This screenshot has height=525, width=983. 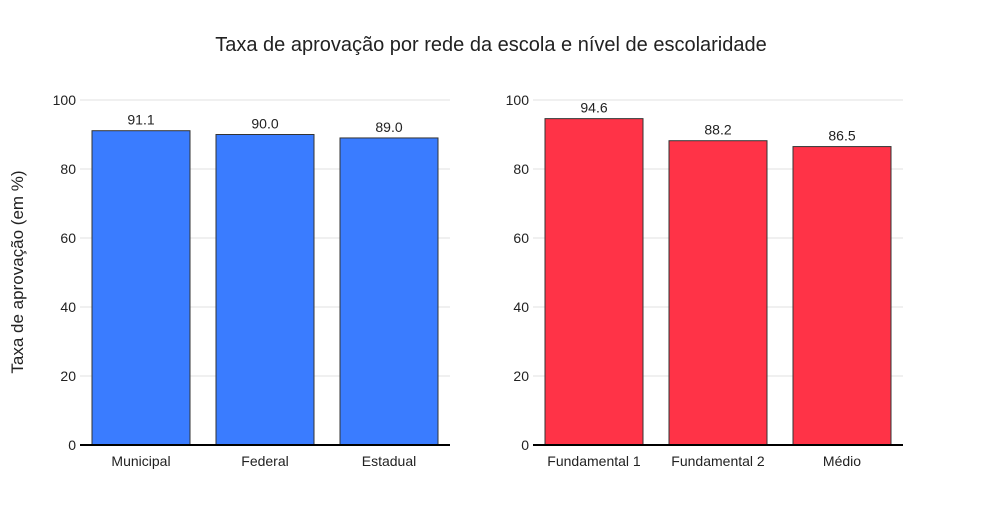 What do you see at coordinates (388, 127) in the screenshot?
I see `value-label: 89.0` at bounding box center [388, 127].